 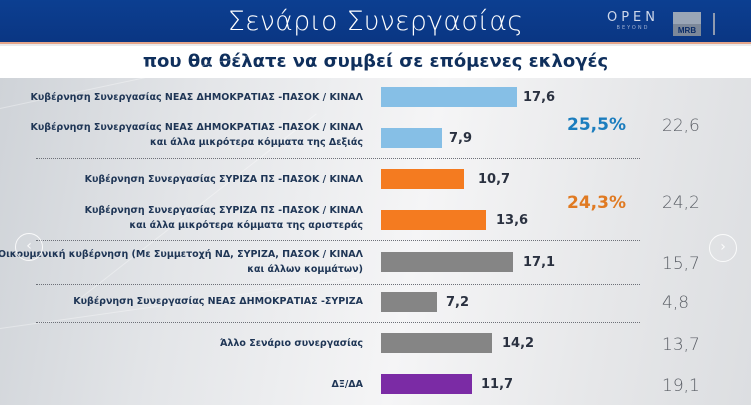 I want to click on open-logo: OPEN BEYOND, so click(x=633, y=21).